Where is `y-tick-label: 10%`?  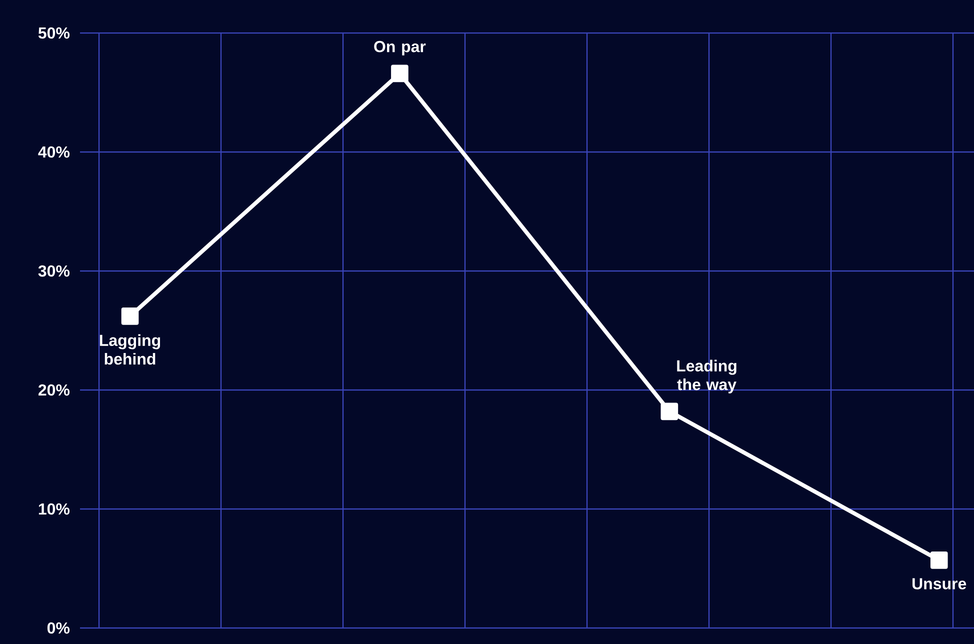
y-tick-label: 10% is located at coordinates (54, 509).